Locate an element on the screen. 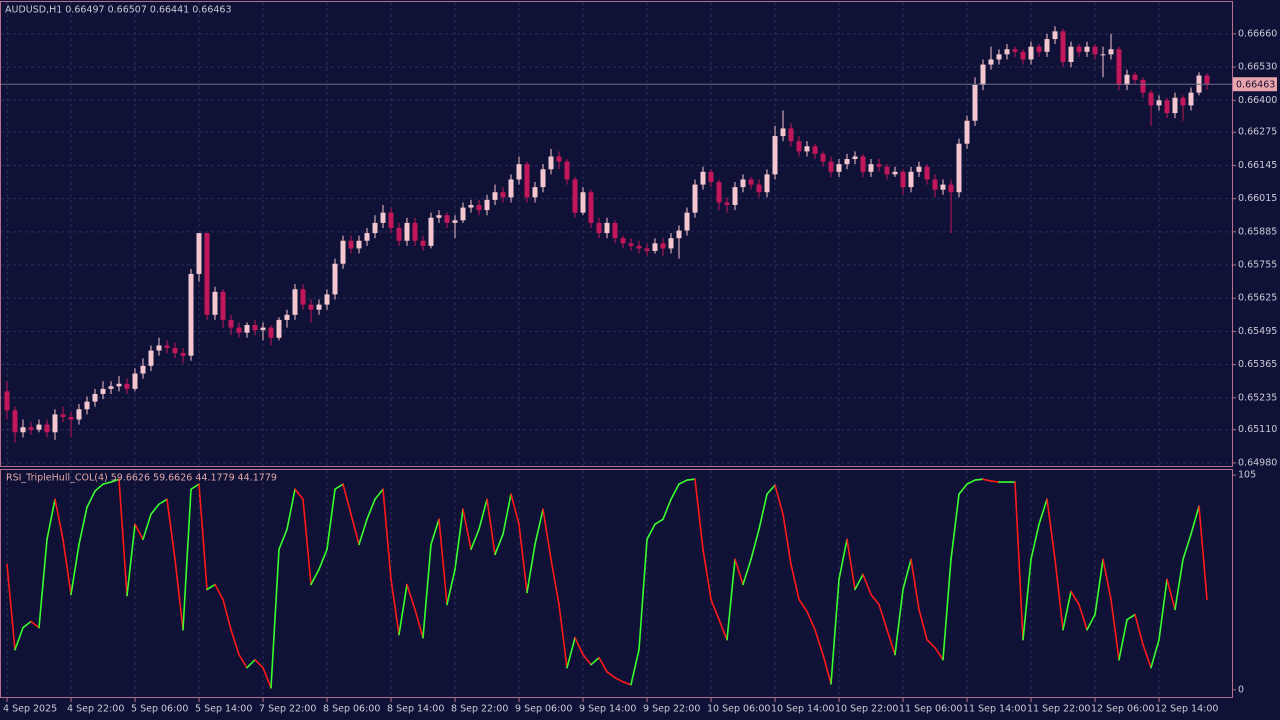 This screenshot has width=1280, height=720. x-tick-label: 12 Sep 14:00 is located at coordinates (1186, 709).